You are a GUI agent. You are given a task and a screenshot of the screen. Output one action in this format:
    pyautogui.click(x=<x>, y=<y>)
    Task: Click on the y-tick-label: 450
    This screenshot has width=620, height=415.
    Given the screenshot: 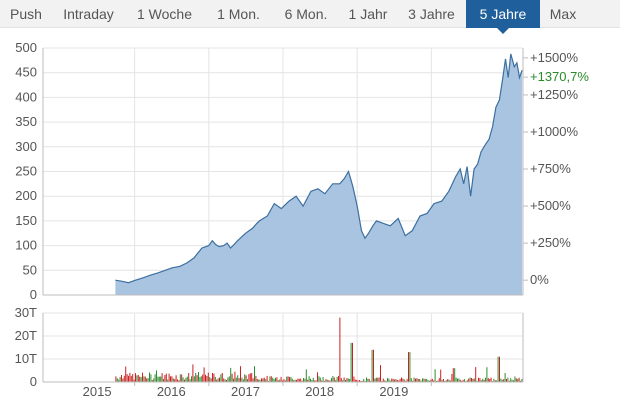 What is the action you would take?
    pyautogui.click(x=26, y=72)
    